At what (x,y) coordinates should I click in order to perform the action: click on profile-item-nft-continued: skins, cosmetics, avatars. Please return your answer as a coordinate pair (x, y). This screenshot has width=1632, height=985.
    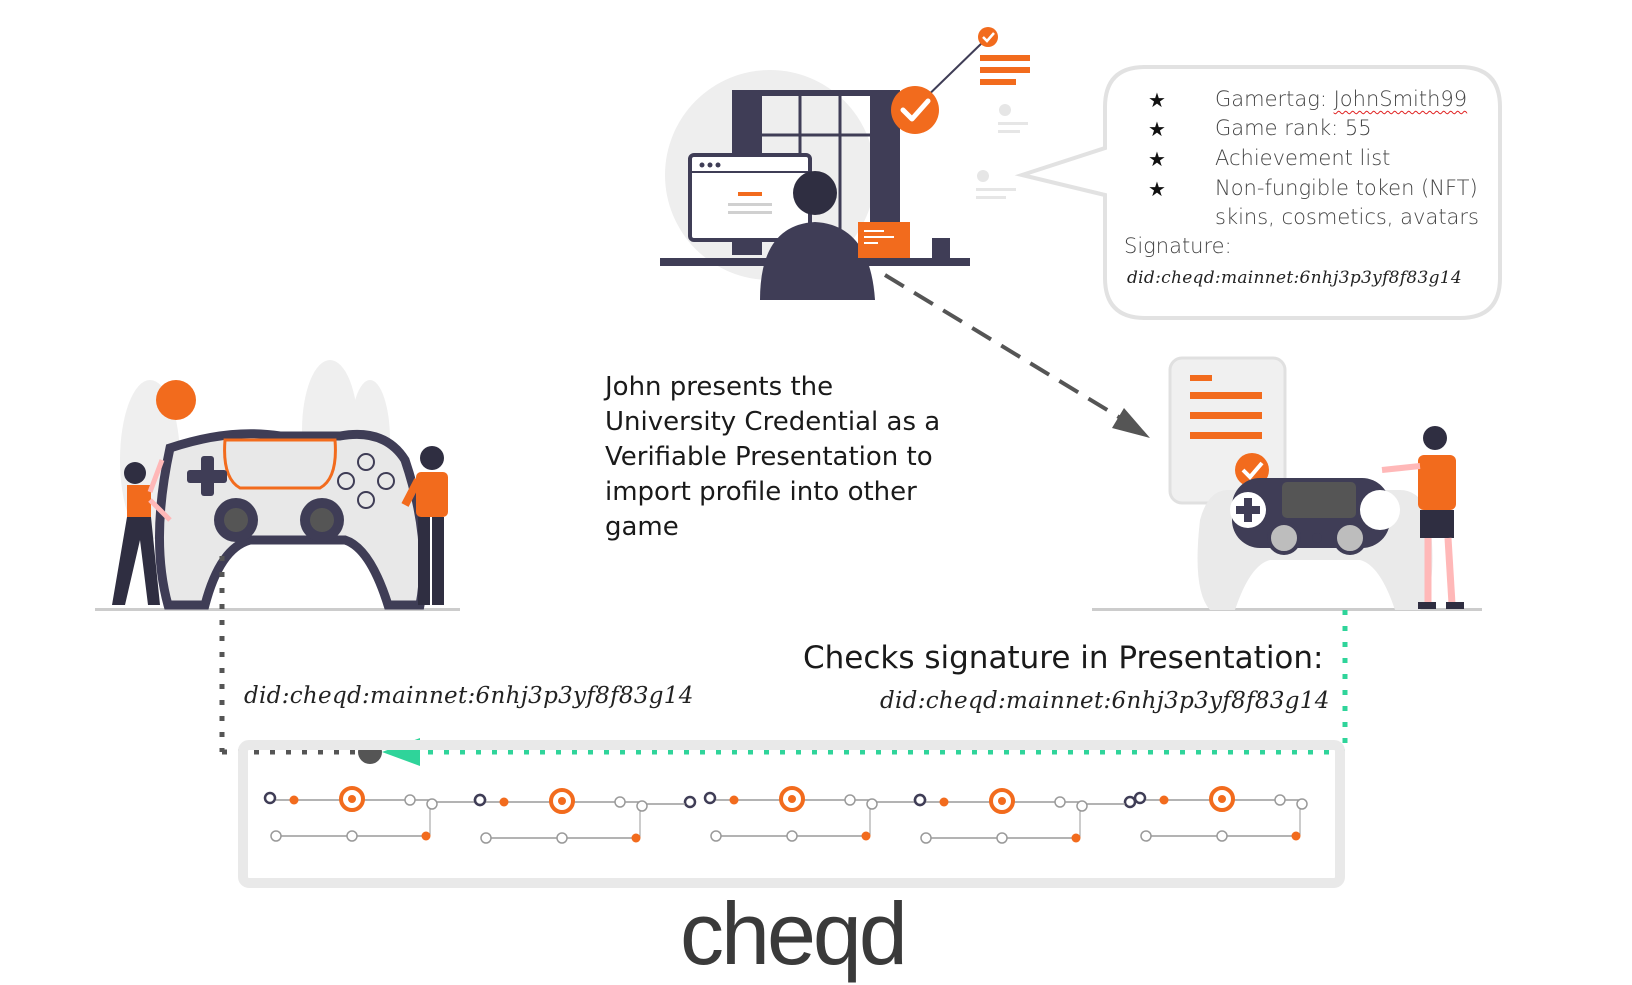
    Looking at the image, I should click on (1347, 217).